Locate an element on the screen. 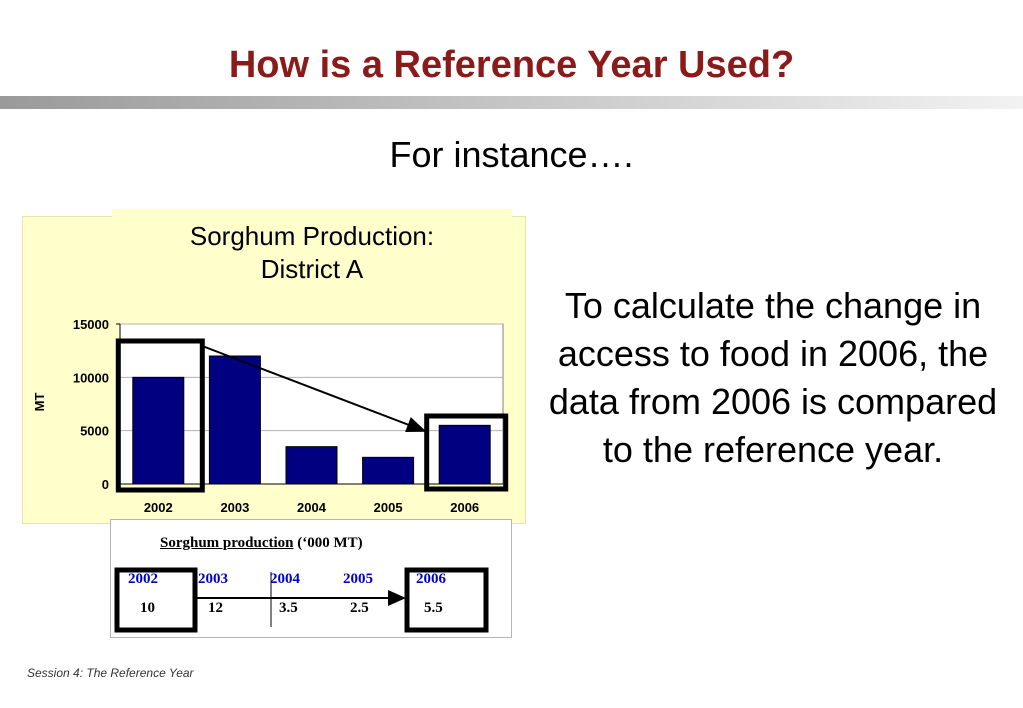 This screenshot has width=1023, height=708. y-tick-label: 0 is located at coordinates (105, 484).